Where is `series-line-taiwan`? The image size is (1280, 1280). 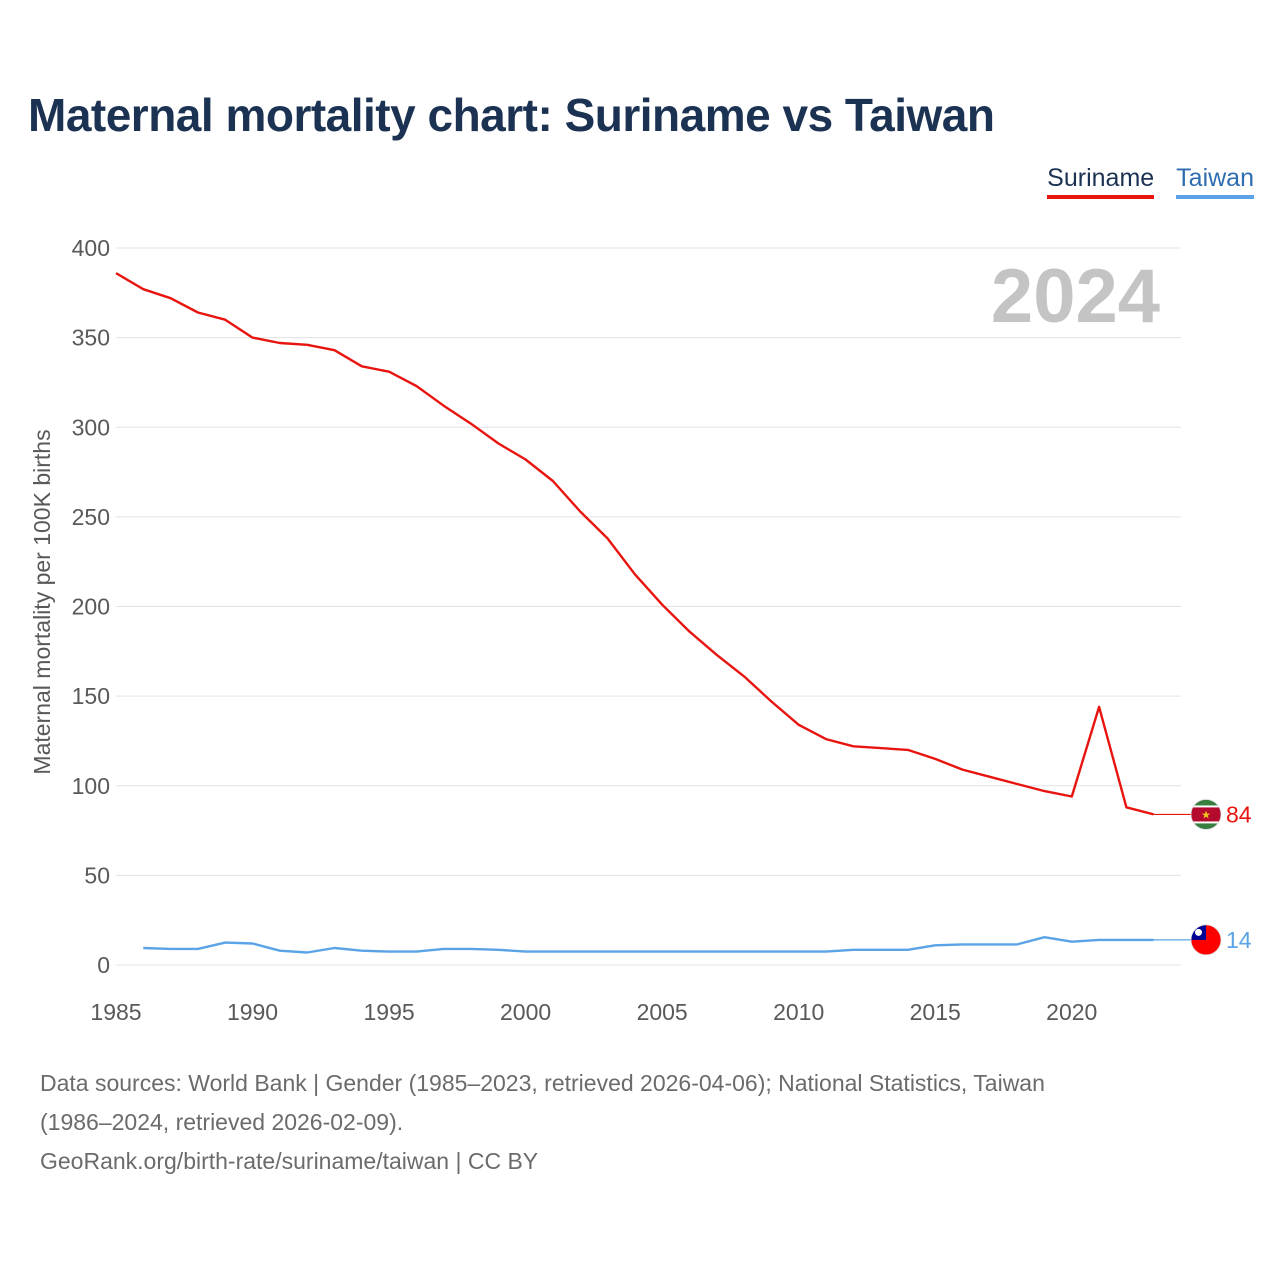 series-line-taiwan is located at coordinates (648, 945).